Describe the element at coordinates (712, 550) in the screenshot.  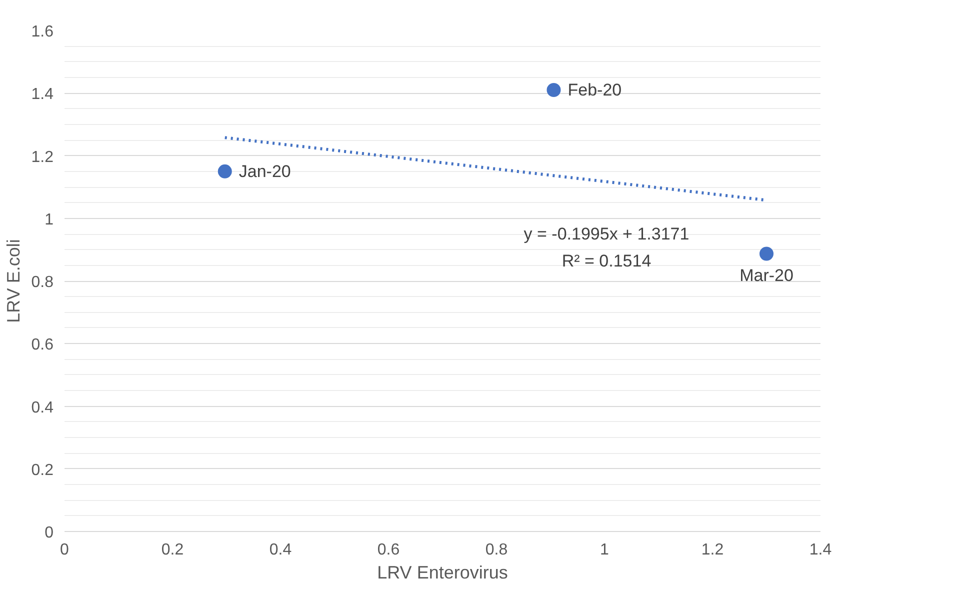
I see `x-tick-label: 1.2` at that location.